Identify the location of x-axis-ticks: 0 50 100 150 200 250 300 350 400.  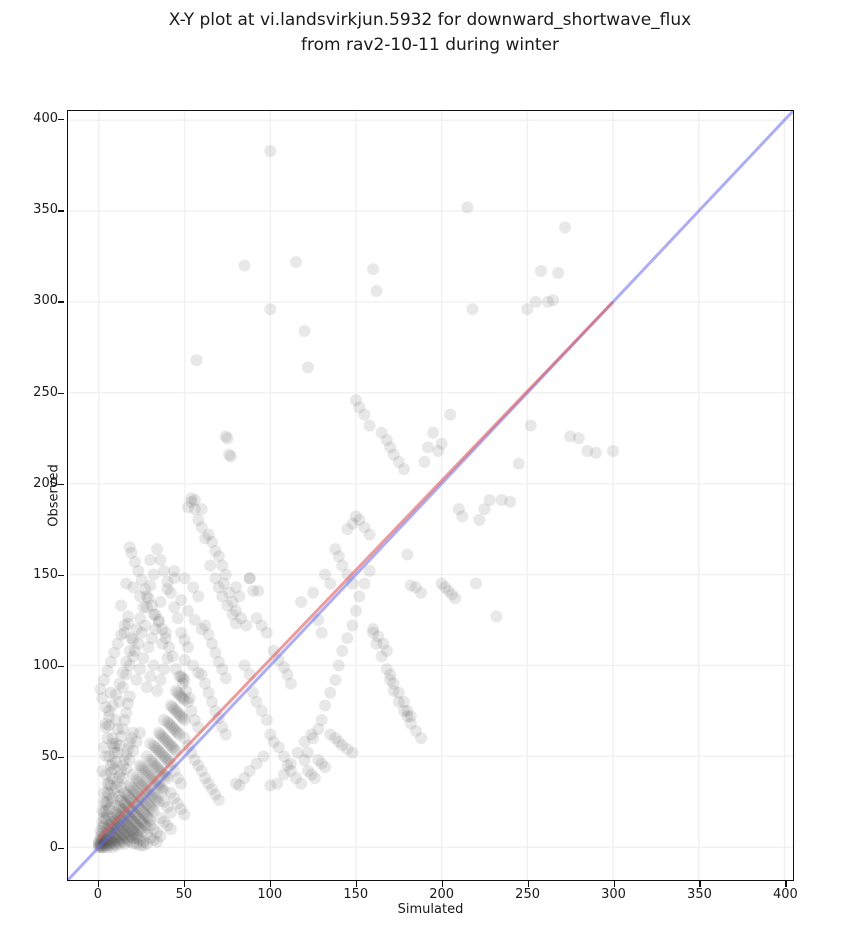
(432, 894).